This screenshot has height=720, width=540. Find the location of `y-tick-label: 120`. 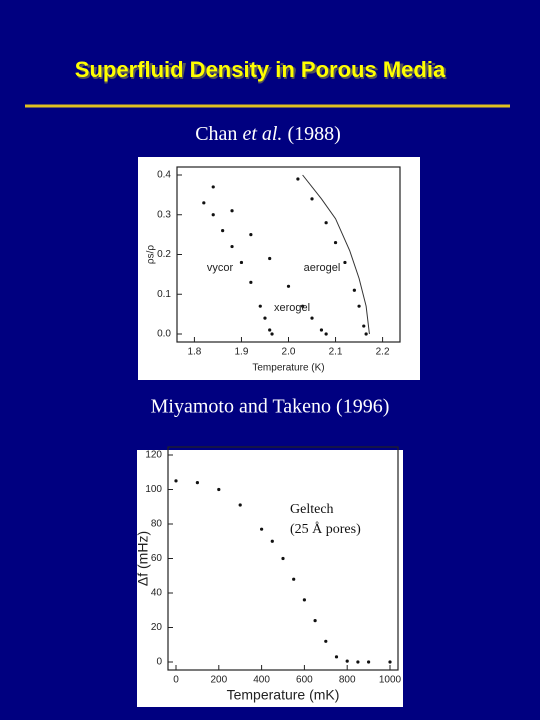

y-tick-label: 120 is located at coordinates (153, 455).